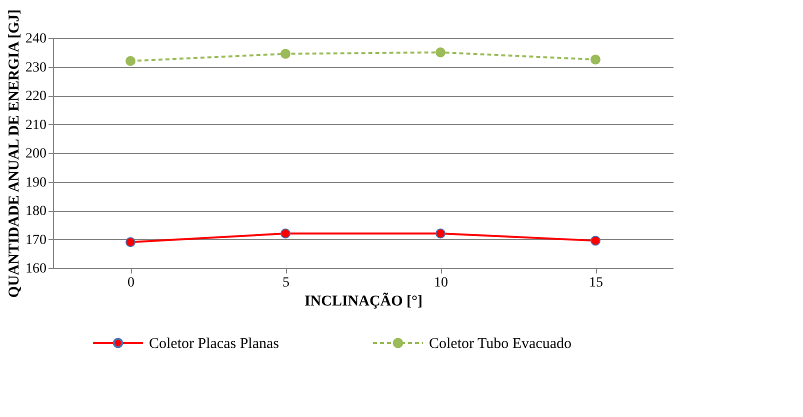  Describe the element at coordinates (36, 211) in the screenshot. I see `y-tick-label: 180` at that location.